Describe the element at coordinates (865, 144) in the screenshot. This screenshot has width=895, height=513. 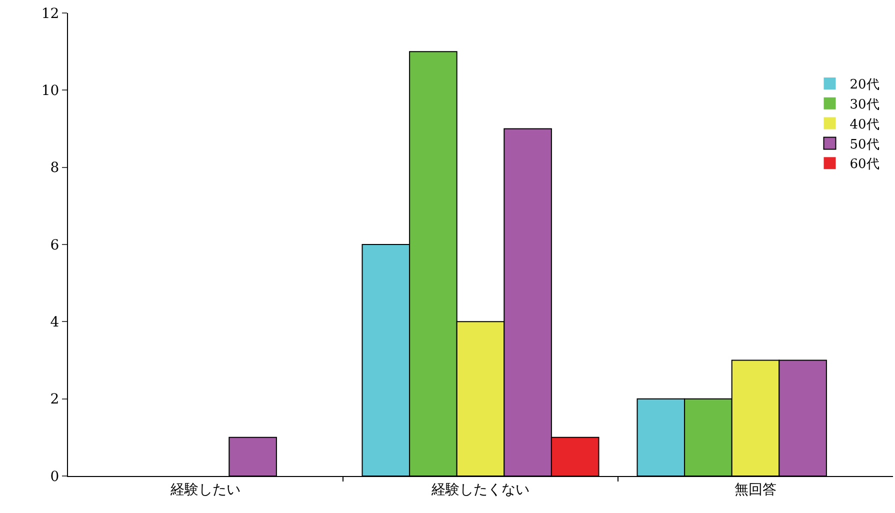
I see `legend-label: 50代` at that location.